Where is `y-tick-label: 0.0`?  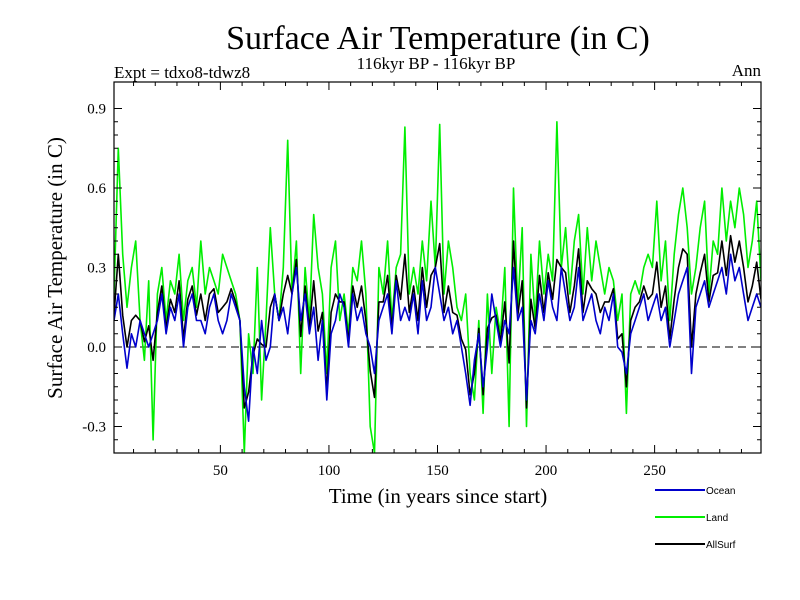
y-tick-label: 0.0 is located at coordinates (96, 348).